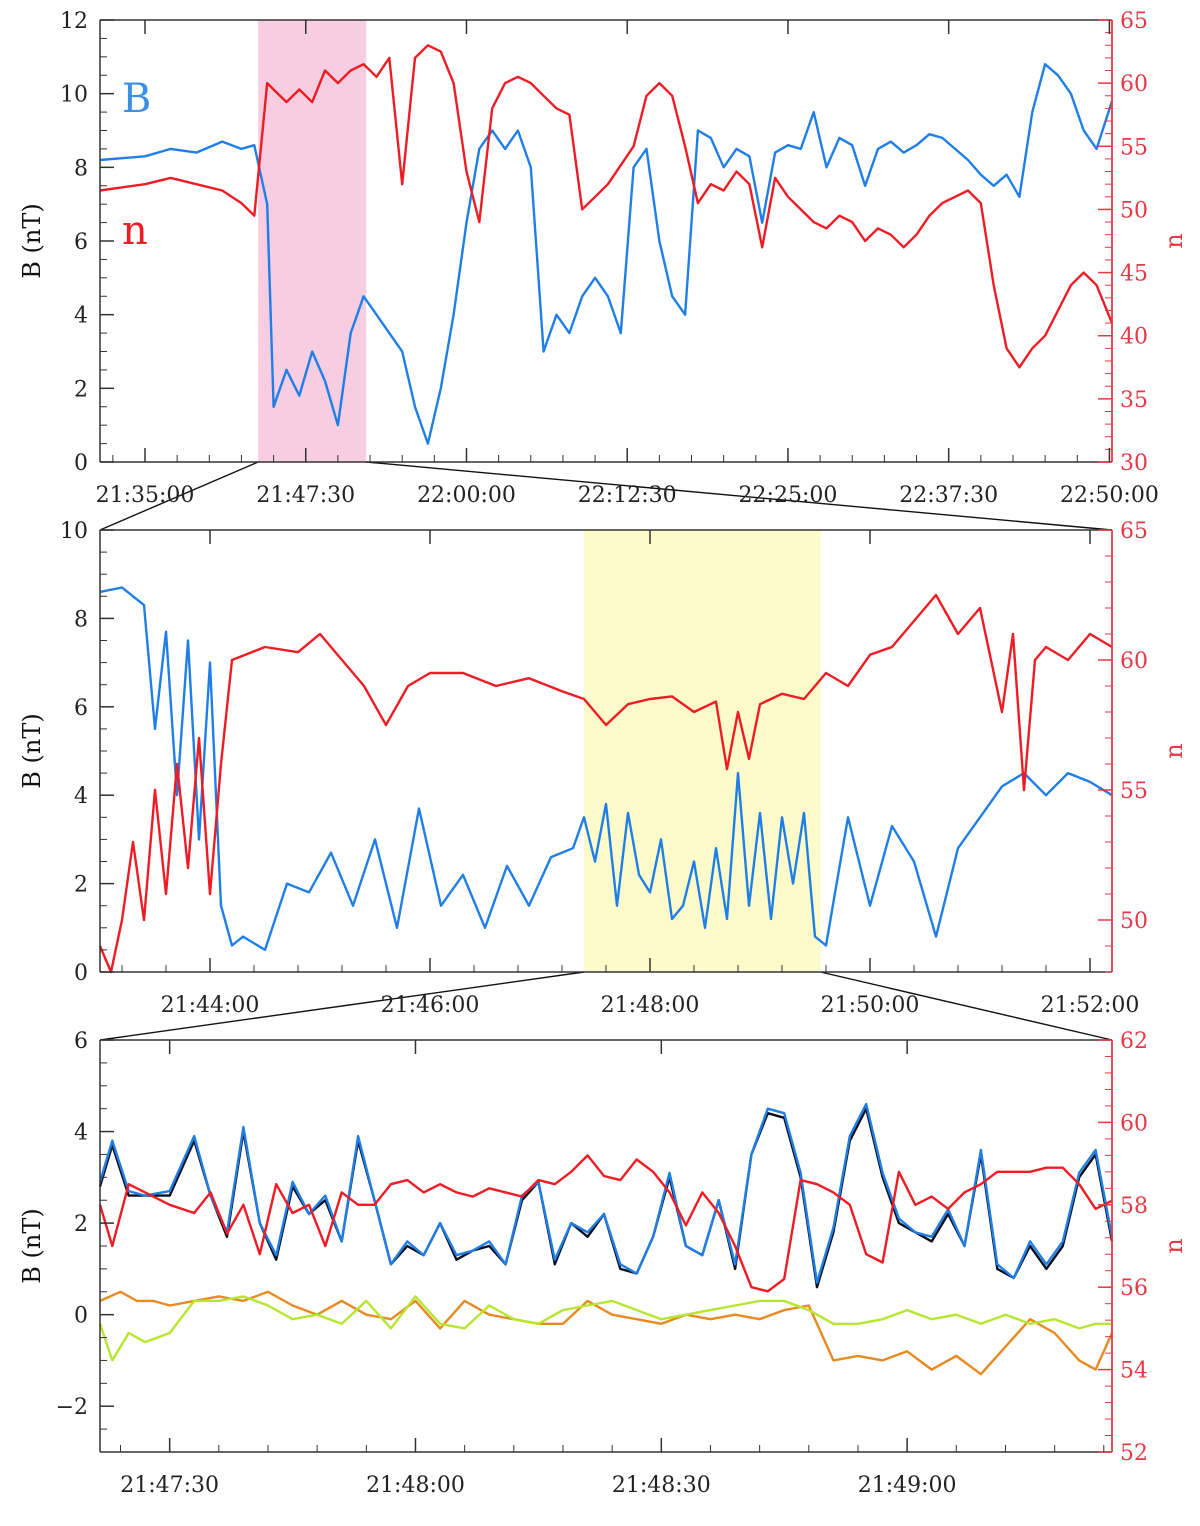 Image resolution: width=1200 pixels, height=1526 pixels. What do you see at coordinates (72, 1407) in the screenshot?
I see `y-tick-label-bottom: −2` at bounding box center [72, 1407].